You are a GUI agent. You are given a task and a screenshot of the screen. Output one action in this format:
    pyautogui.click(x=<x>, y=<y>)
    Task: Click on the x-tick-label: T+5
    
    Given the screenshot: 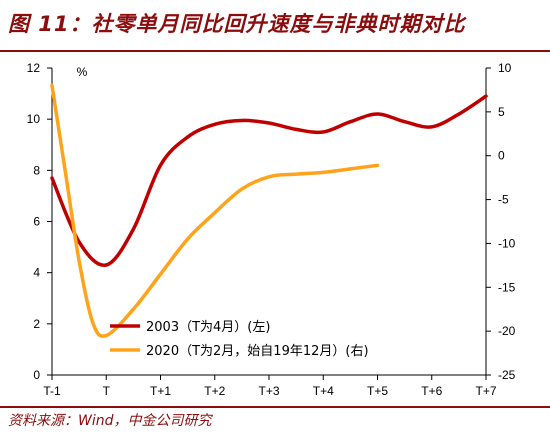 What is the action you would take?
    pyautogui.click(x=377, y=391)
    